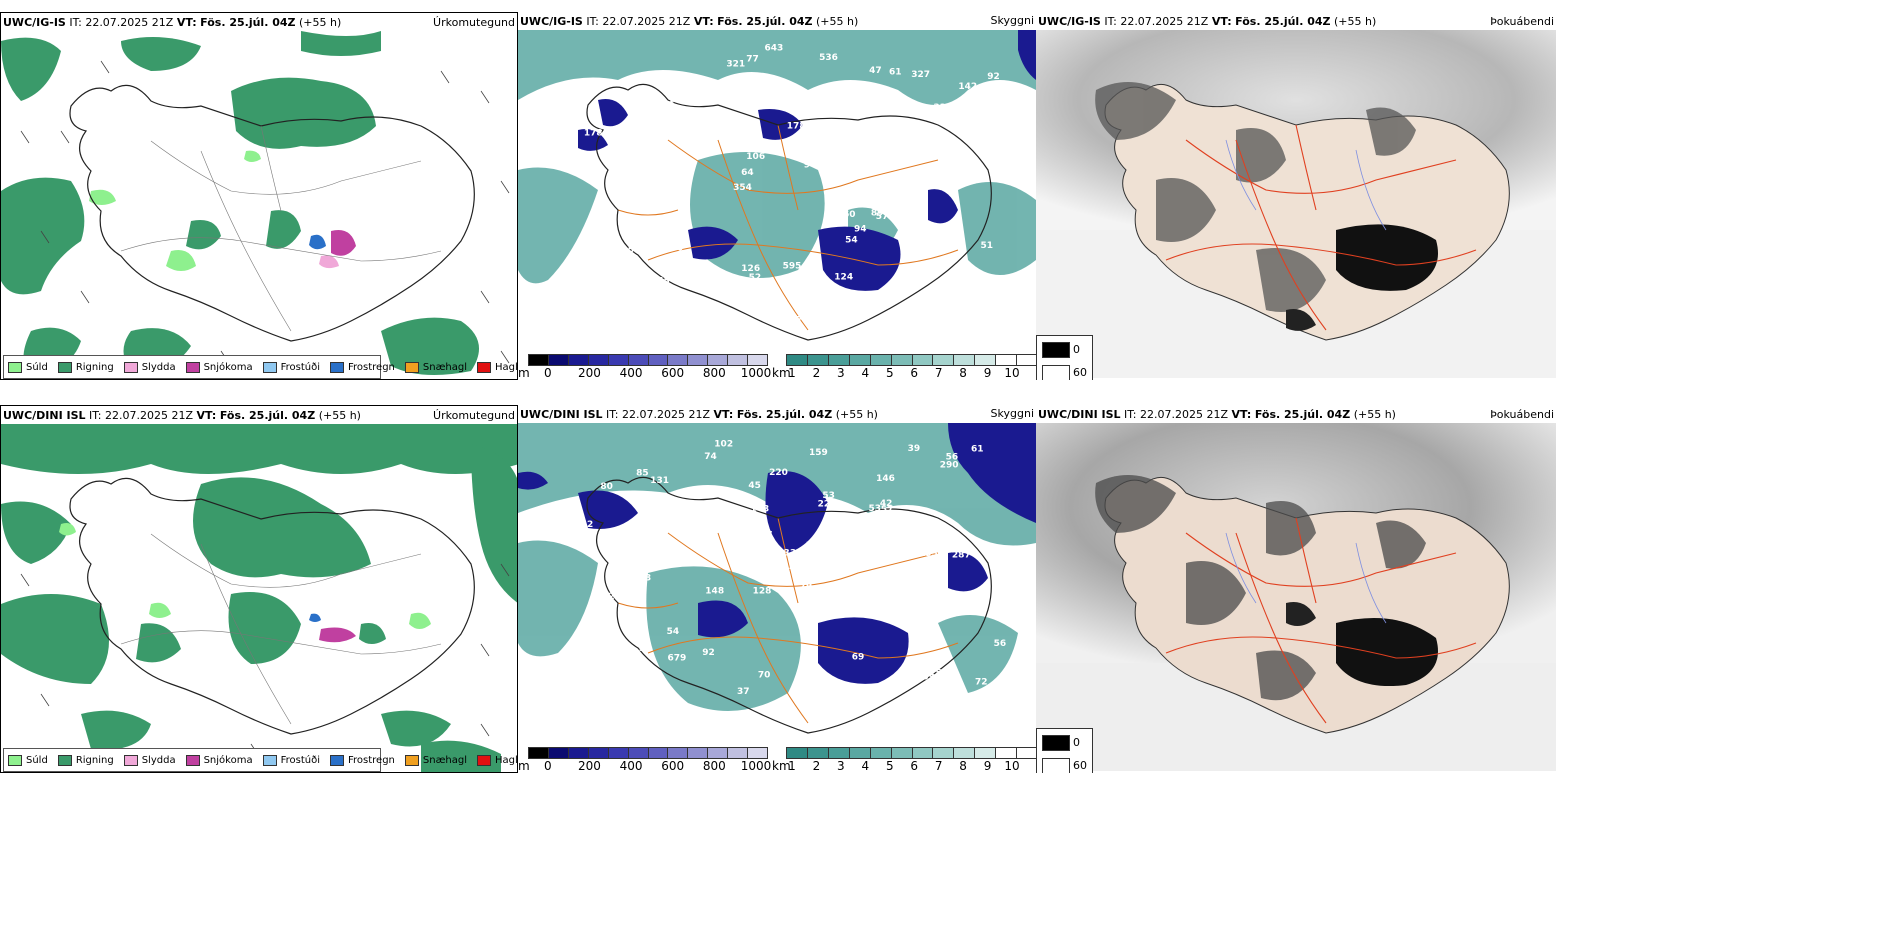 The height and width of the screenshot is (950, 1900). What do you see at coordinates (677, 659) in the screenshot?
I see `cloud-base-label: 679` at bounding box center [677, 659].